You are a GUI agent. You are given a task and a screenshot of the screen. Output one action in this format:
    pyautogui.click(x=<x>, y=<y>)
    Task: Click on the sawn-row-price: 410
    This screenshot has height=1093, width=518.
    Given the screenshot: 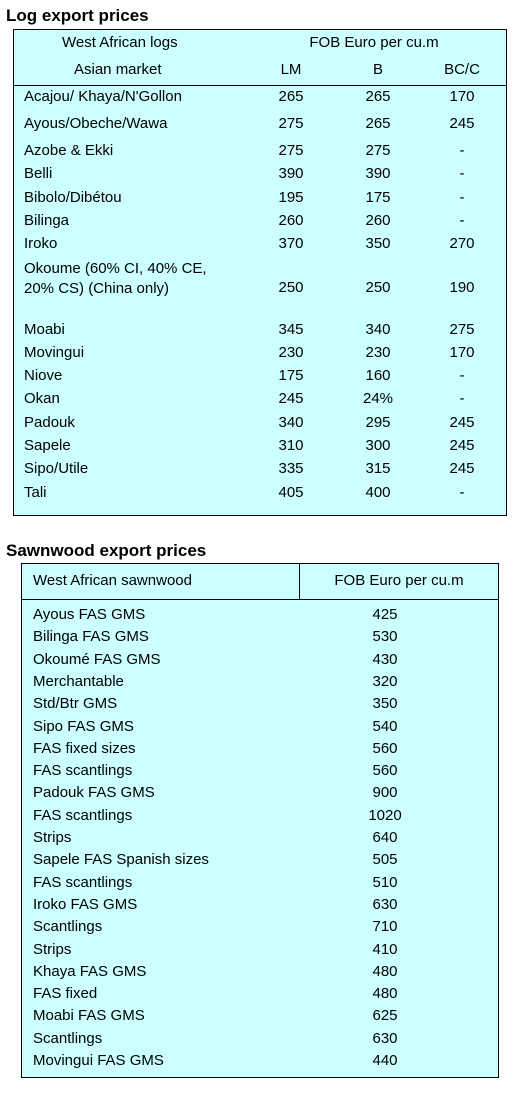 What is the action you would take?
    pyautogui.click(x=385, y=949)
    